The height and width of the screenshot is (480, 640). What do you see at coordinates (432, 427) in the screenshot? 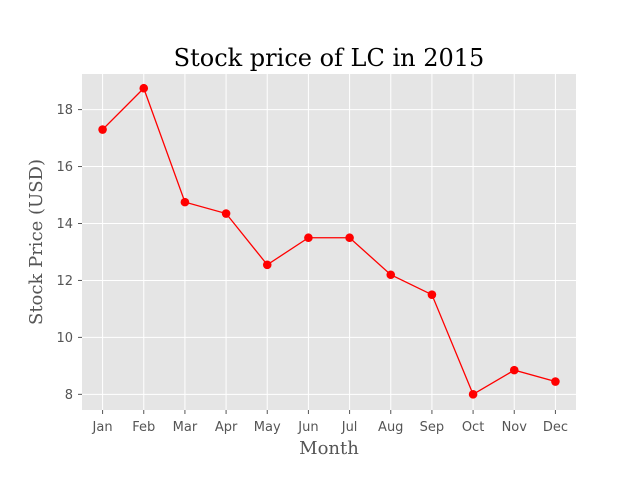
I see `x-tick-label: Sep` at bounding box center [432, 427].